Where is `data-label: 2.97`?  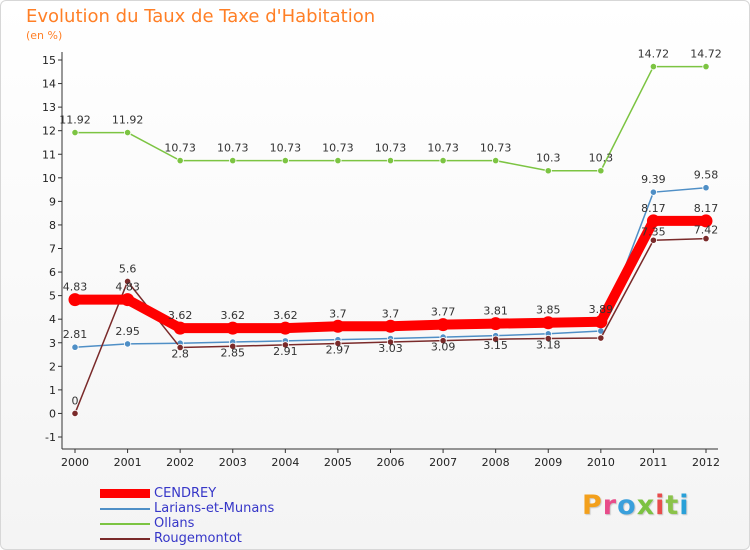 data-label: 2.97 is located at coordinates (338, 349).